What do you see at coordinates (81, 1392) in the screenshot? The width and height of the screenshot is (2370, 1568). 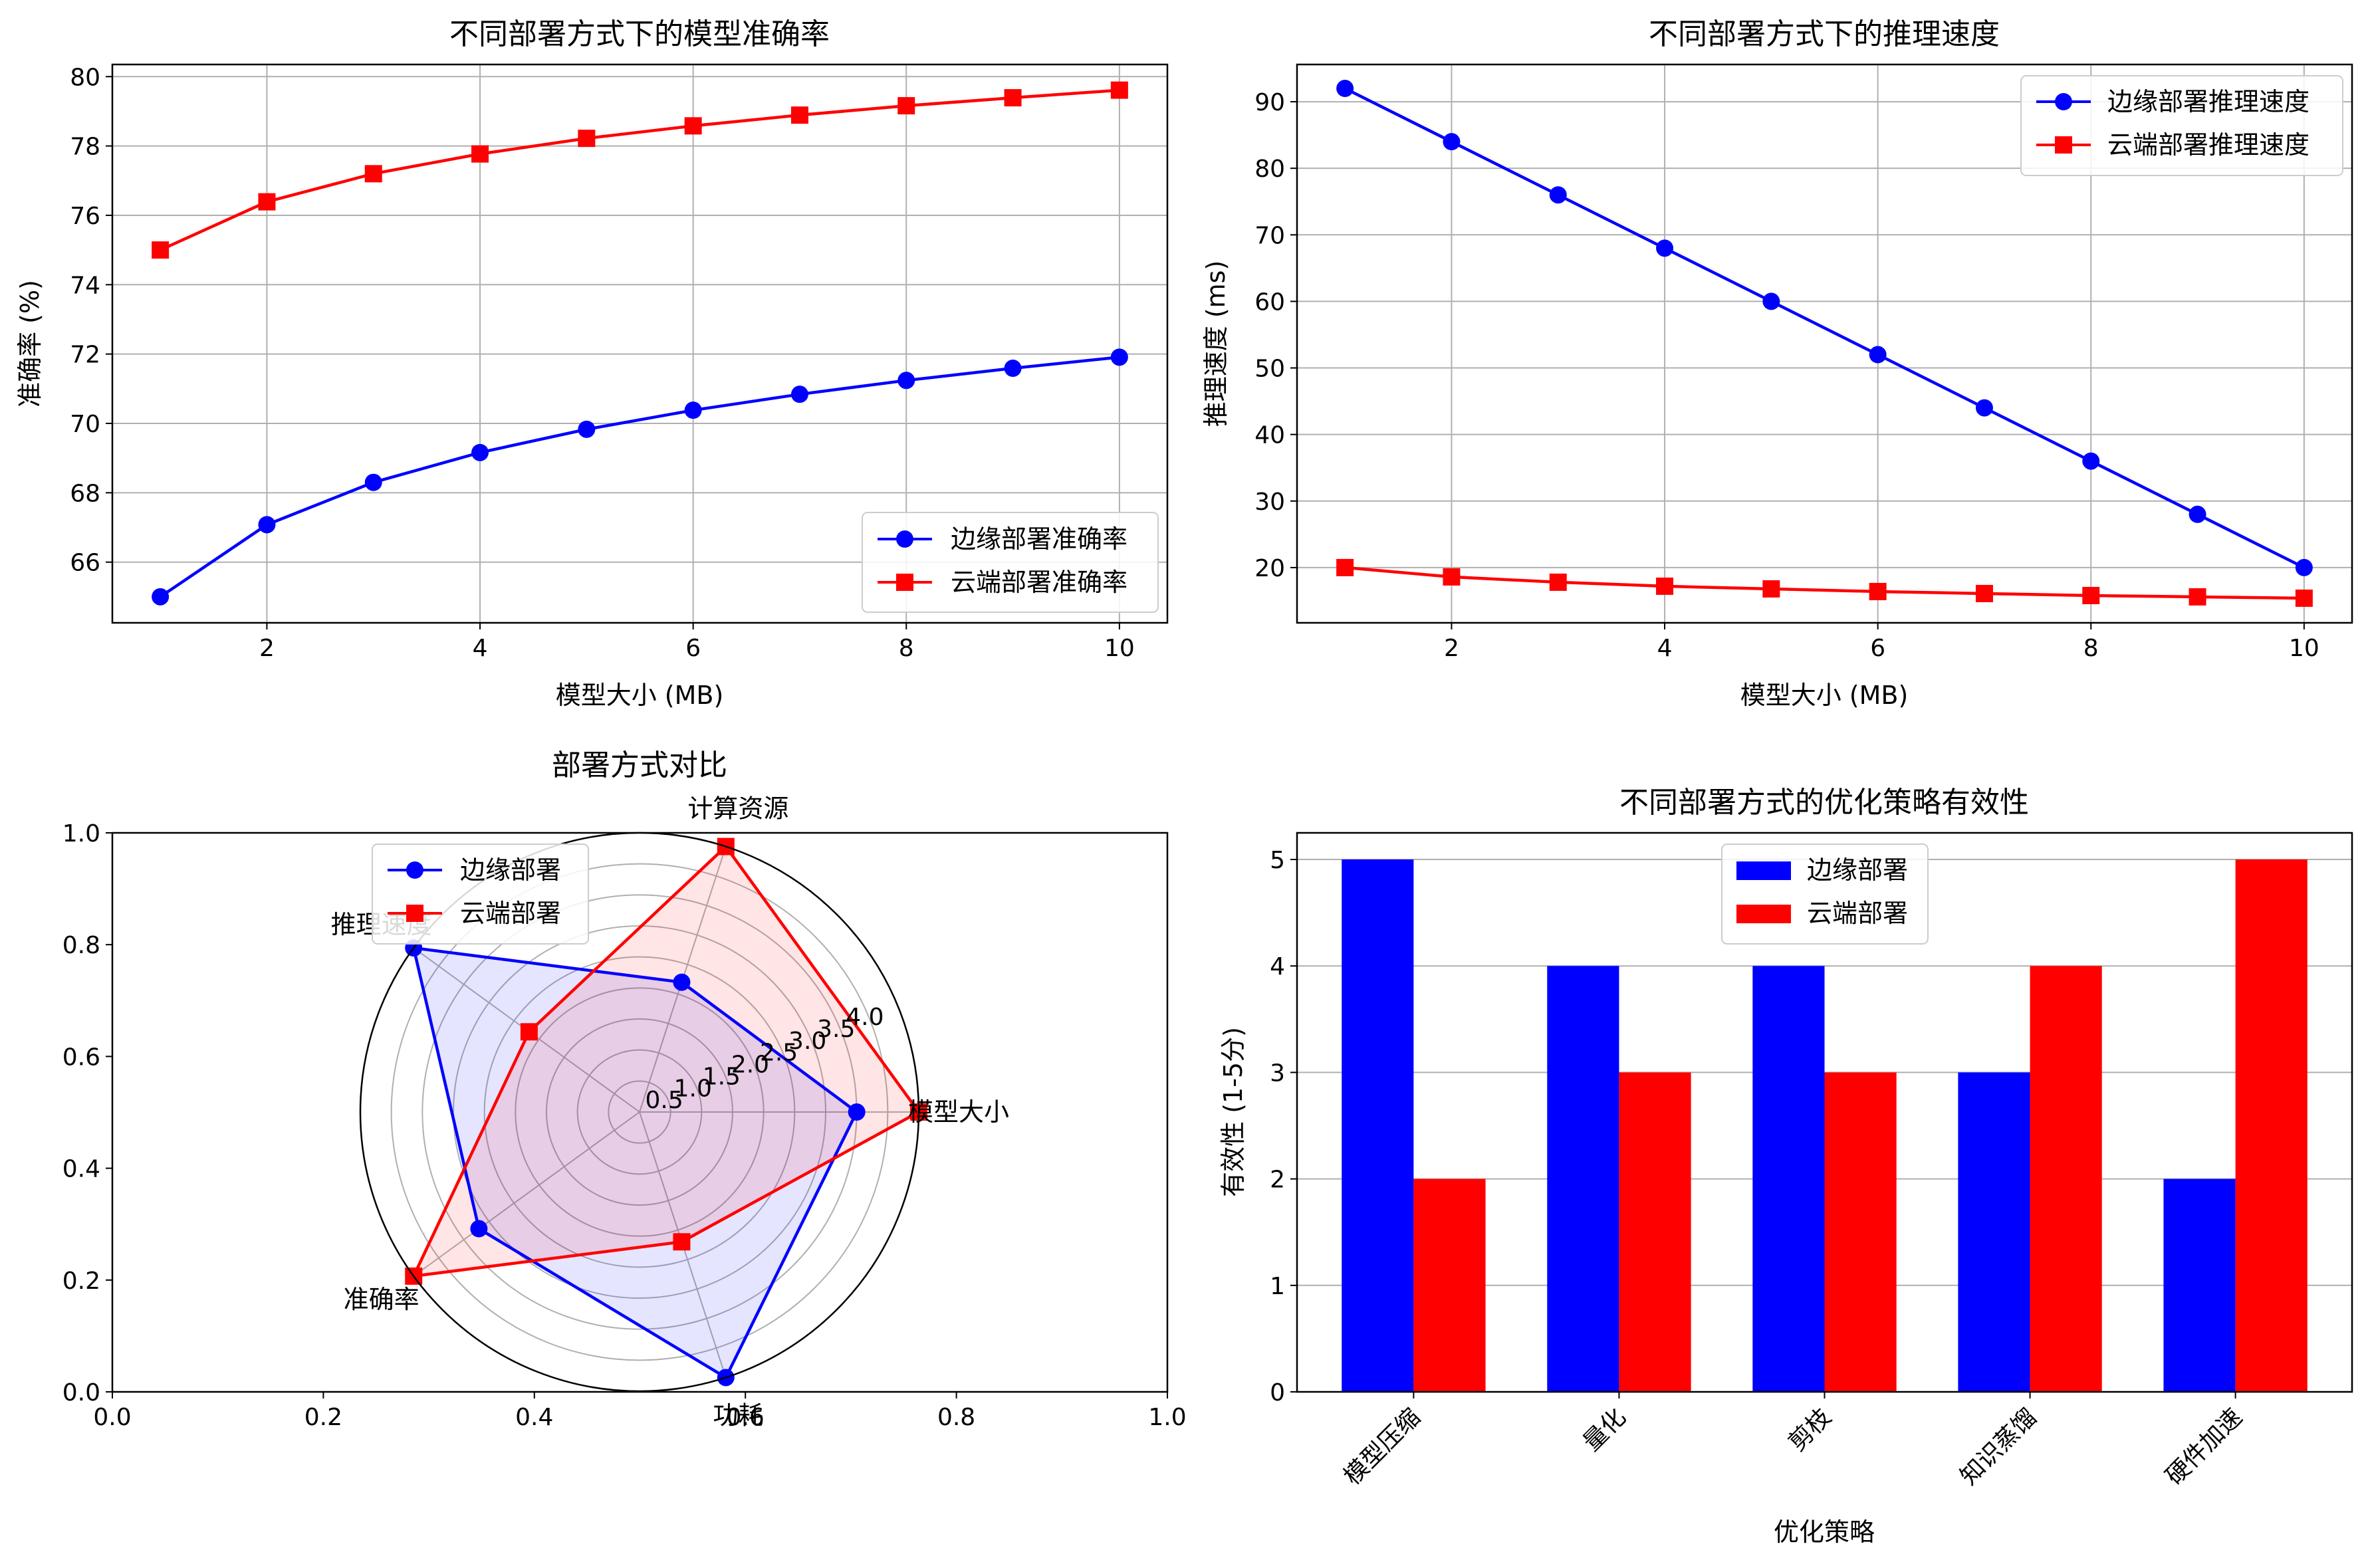 I see `y-tick-label: 0.0` at bounding box center [81, 1392].